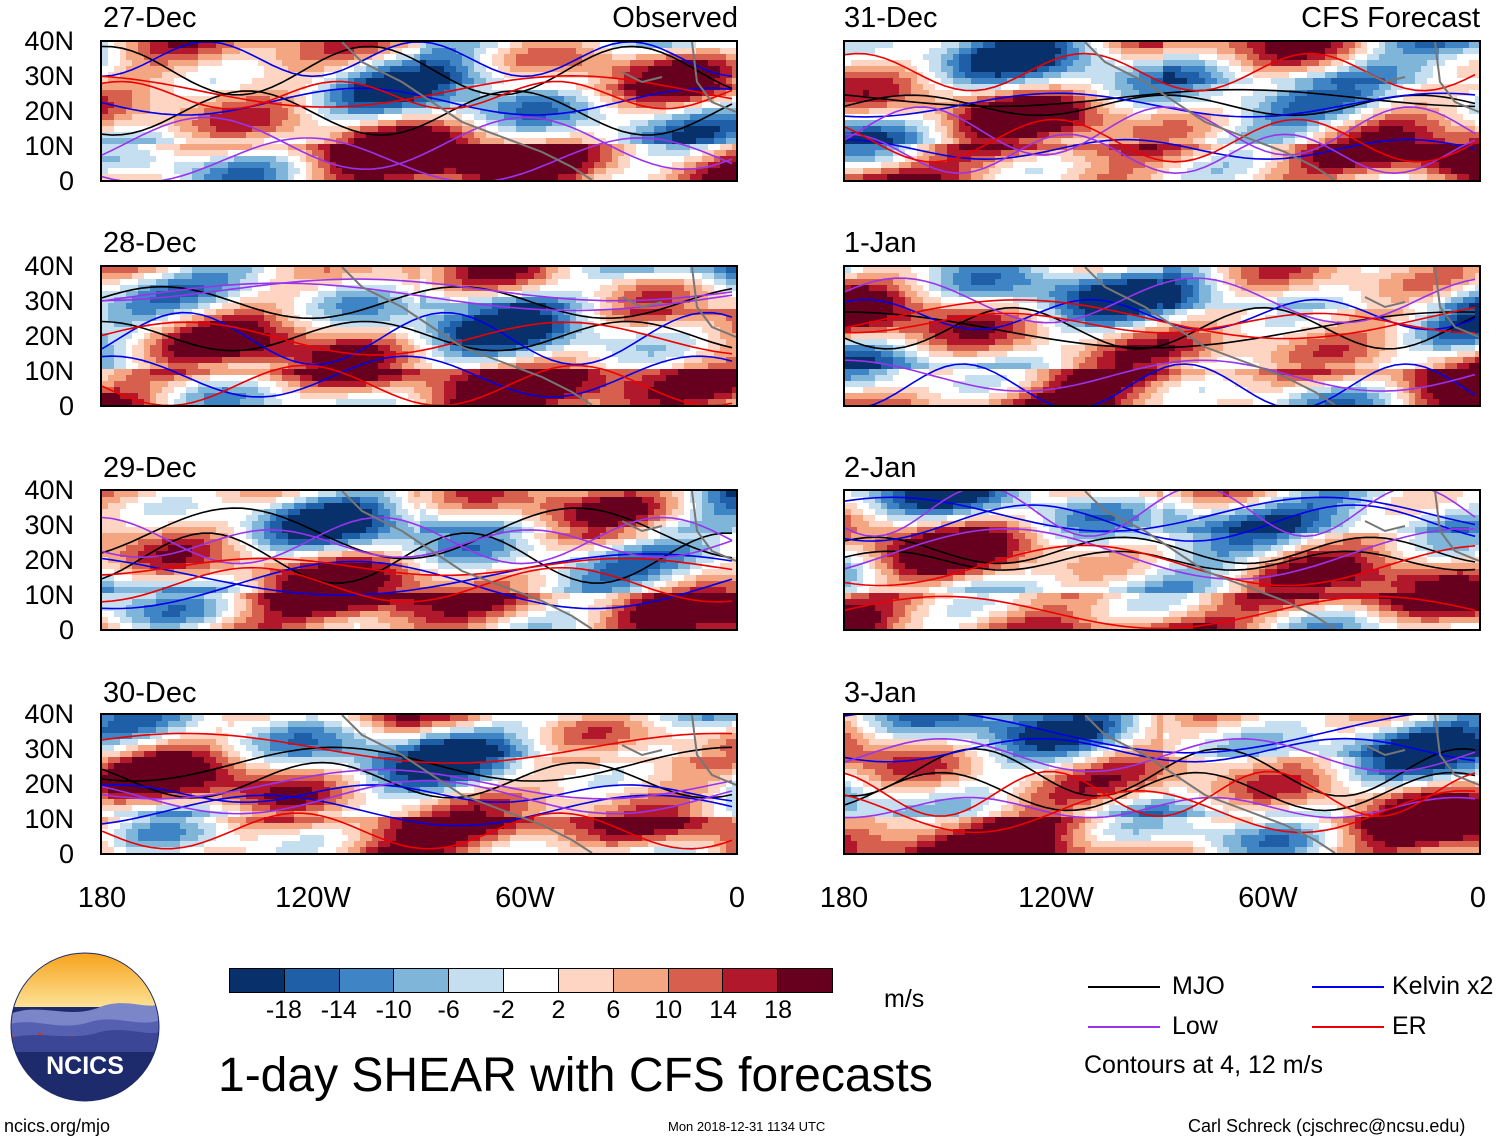 Image resolution: width=1510 pixels, height=1141 pixels. I want to click on website-link: ncics.org/mjo, so click(57, 1126).